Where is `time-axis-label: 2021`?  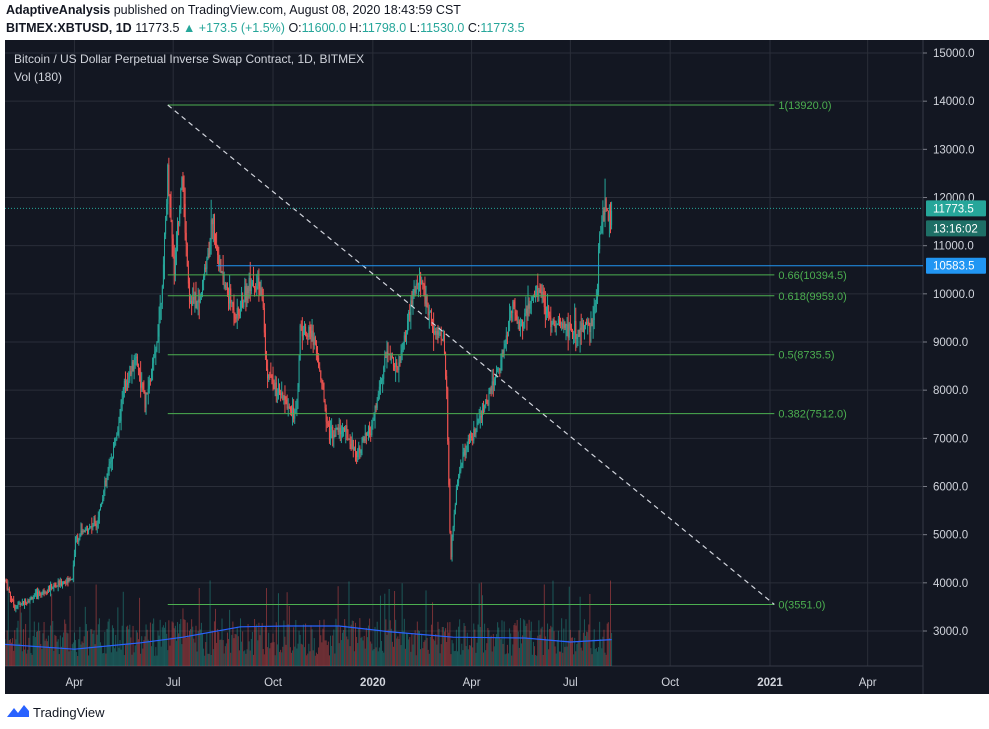
time-axis-label: 2021 is located at coordinates (770, 683).